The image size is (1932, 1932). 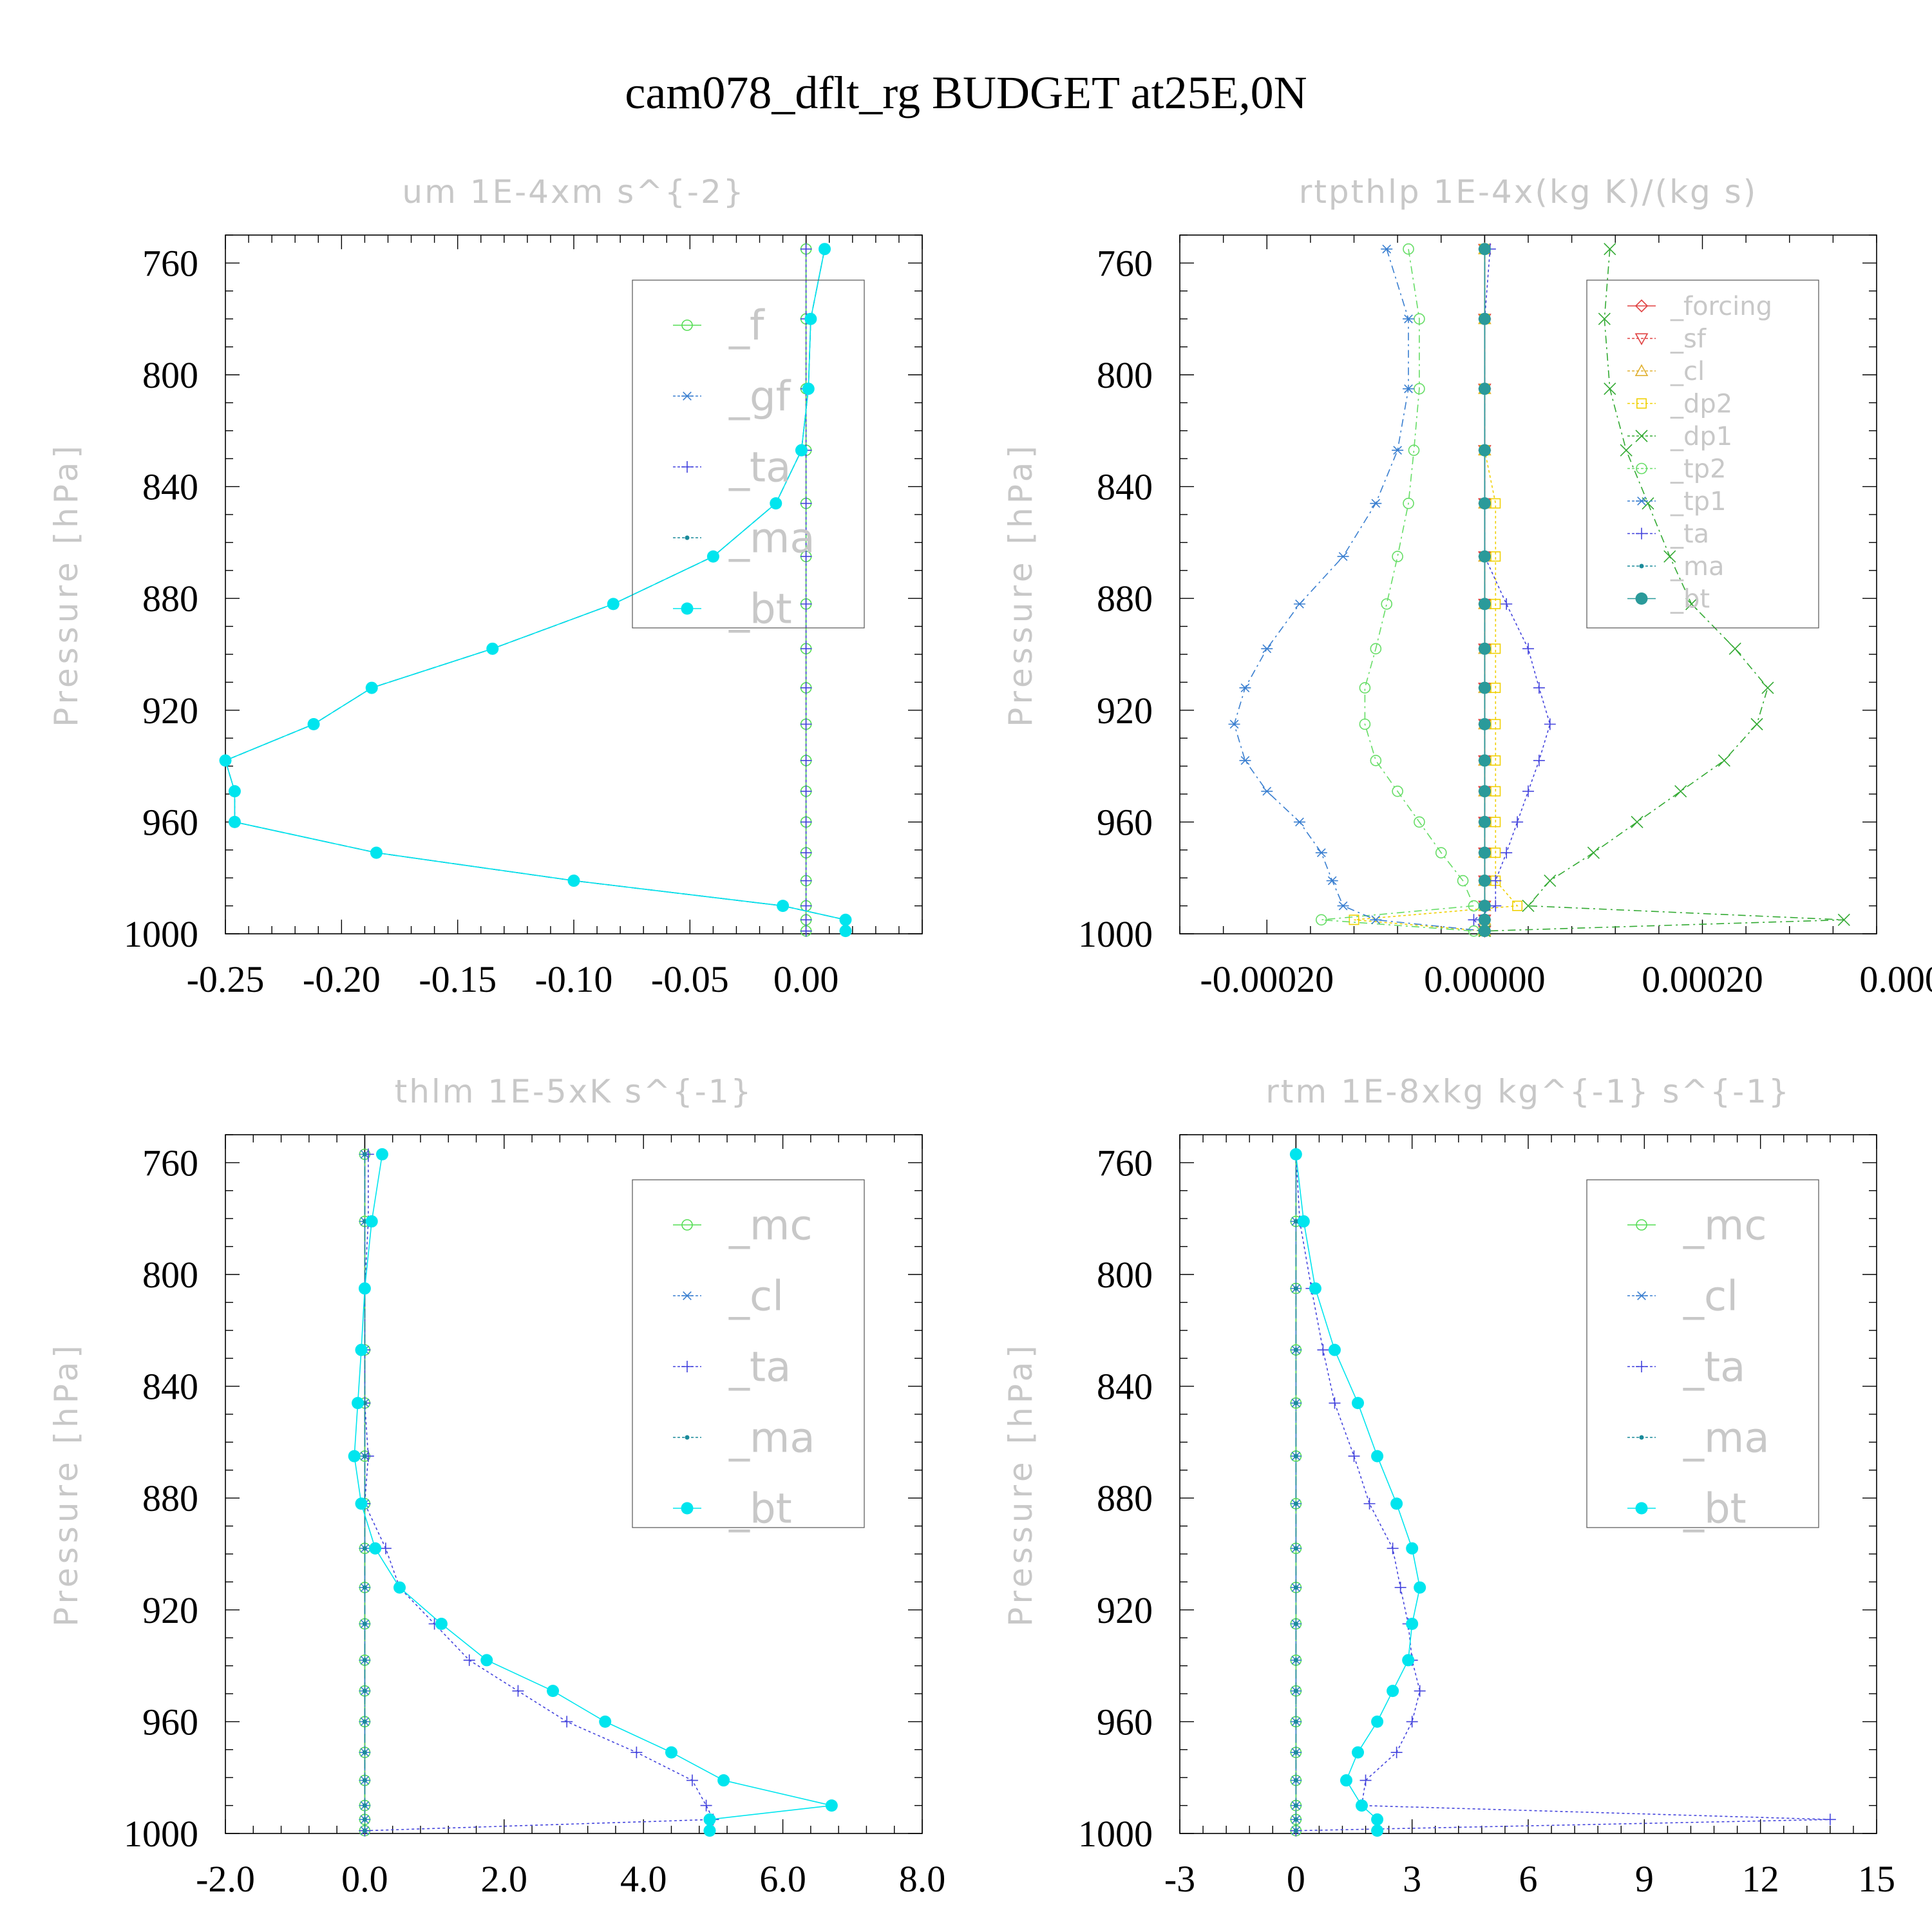 I want to click on x-tick-label: 3, so click(x=1412, y=1879).